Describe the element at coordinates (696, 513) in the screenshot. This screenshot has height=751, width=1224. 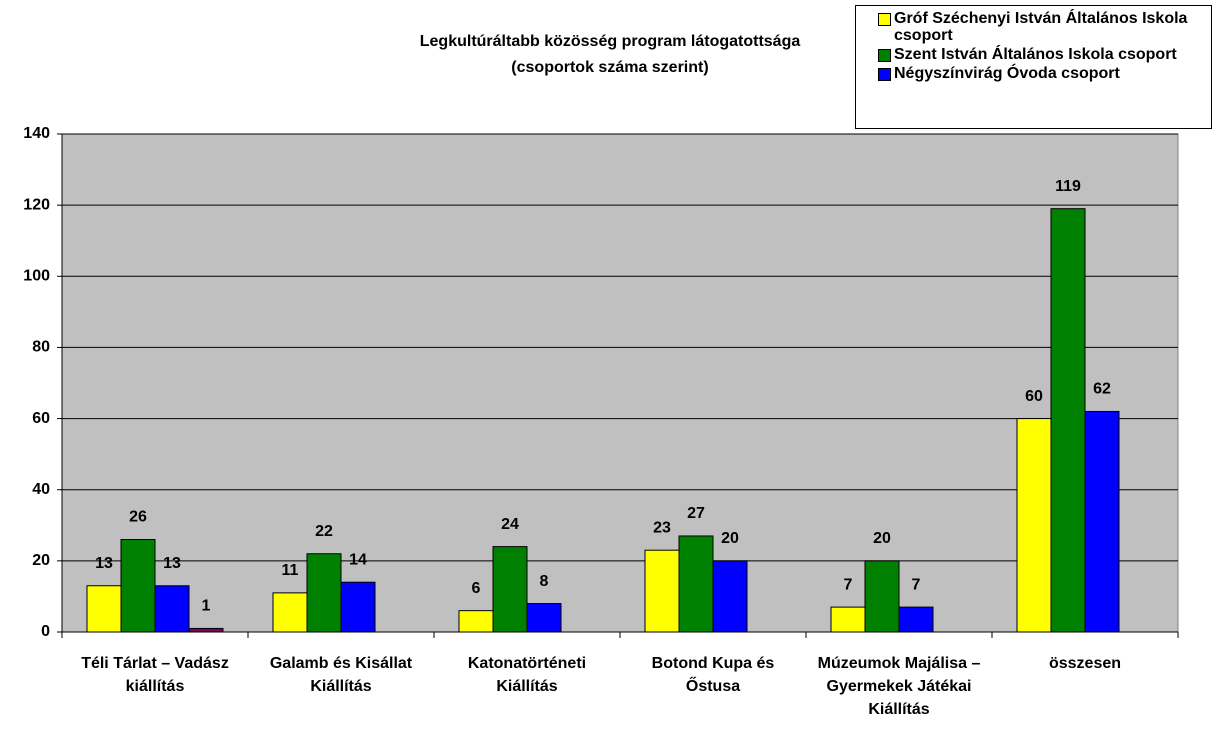
I see `value-label: 27` at that location.